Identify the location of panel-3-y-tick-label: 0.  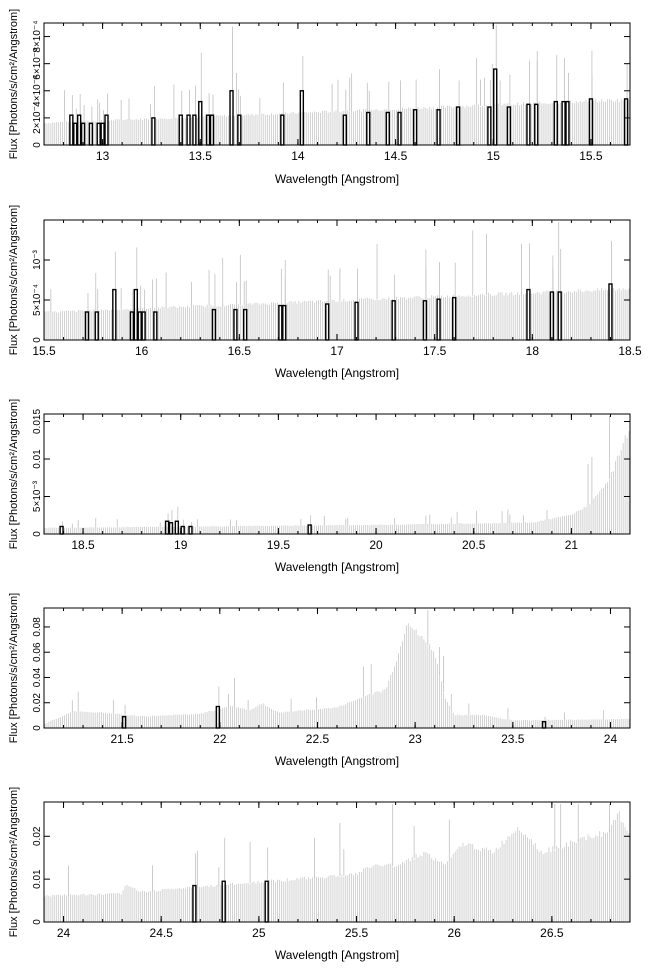
(37, 534).